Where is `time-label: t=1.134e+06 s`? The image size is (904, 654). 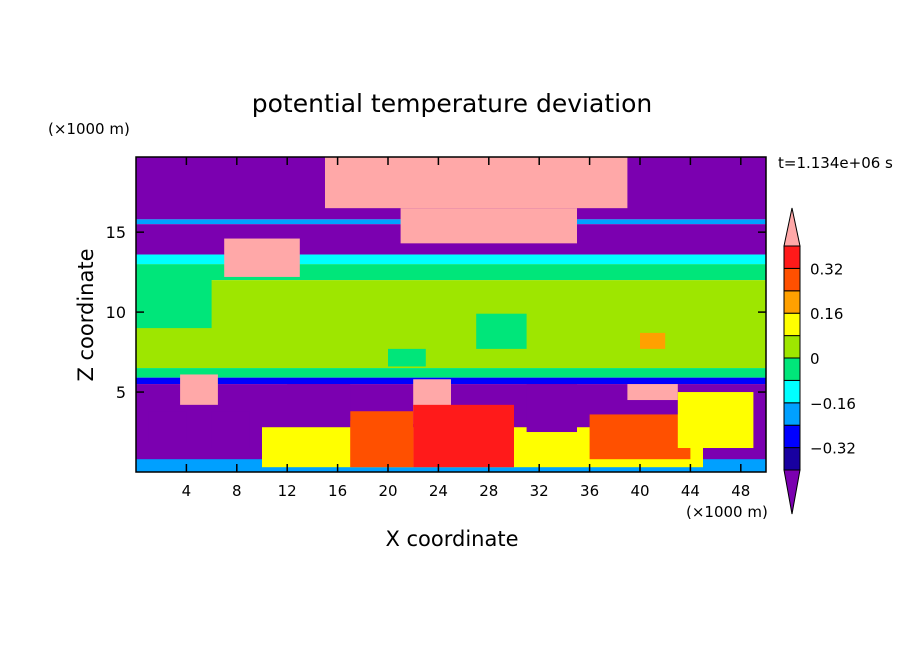 time-label: t=1.134e+06 s is located at coordinates (835, 163).